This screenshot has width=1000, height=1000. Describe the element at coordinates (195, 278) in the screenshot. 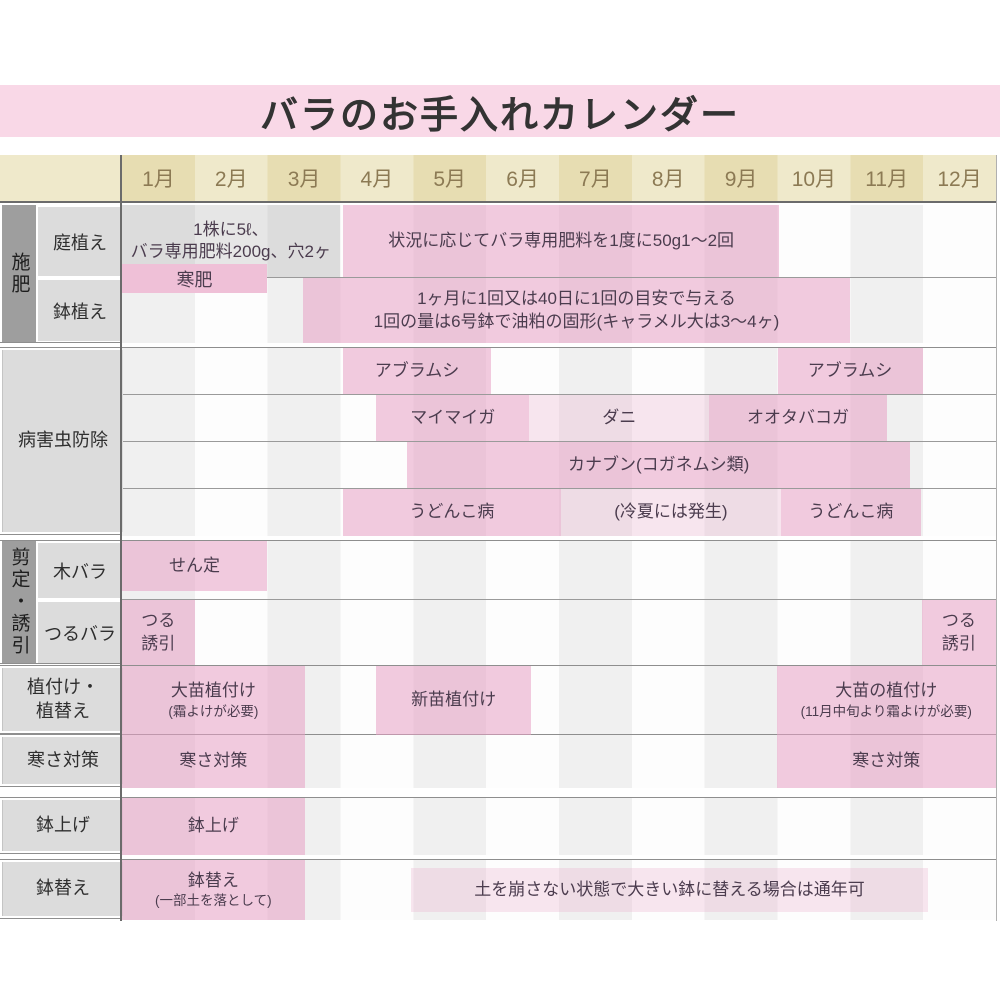

I see `overlay-bar: 寒肥` at that location.